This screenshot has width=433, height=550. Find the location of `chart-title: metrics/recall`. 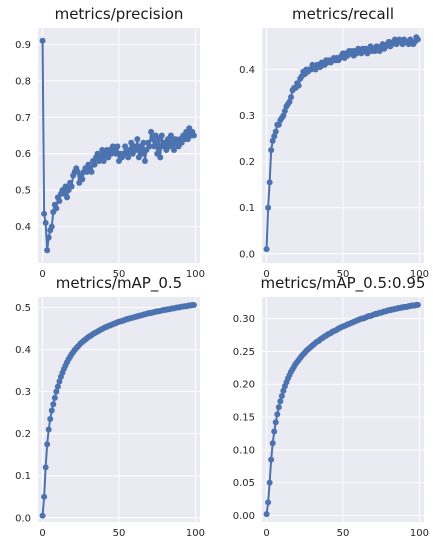

chart-title: metrics/recall is located at coordinates (343, 14).